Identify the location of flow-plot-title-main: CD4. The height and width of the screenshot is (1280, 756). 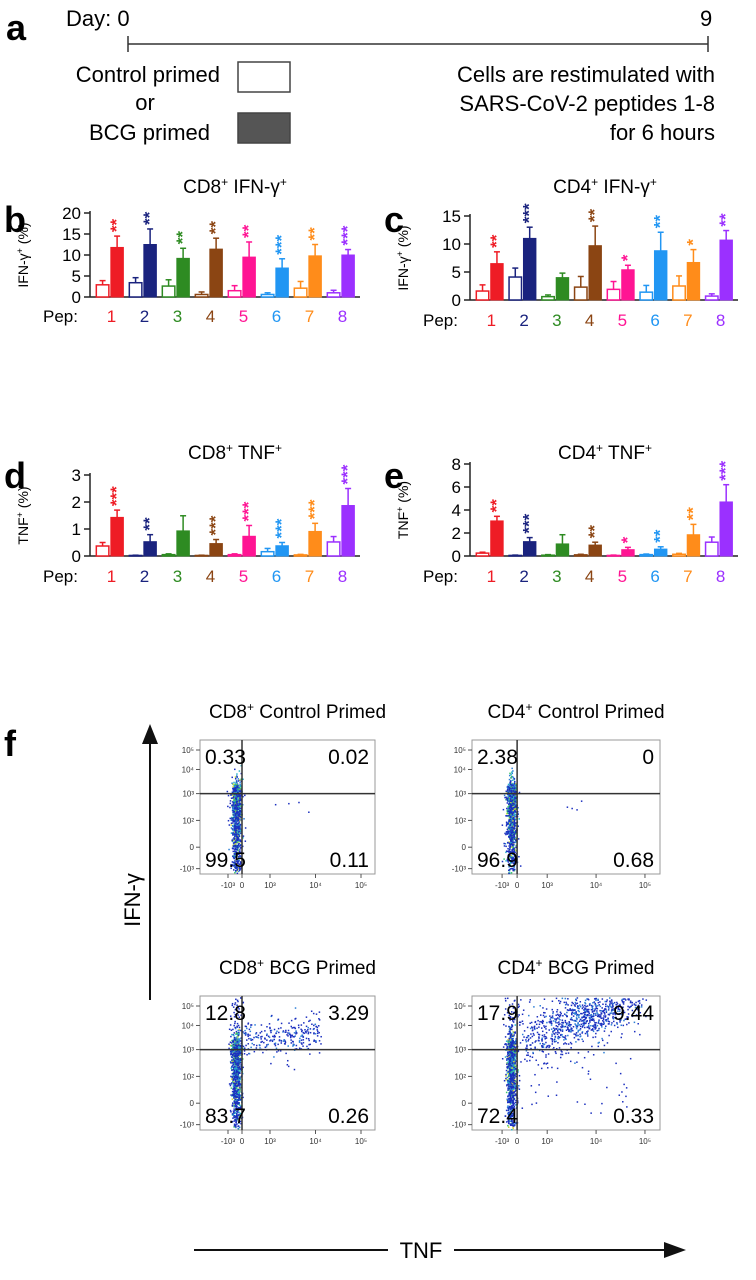
(517, 968).